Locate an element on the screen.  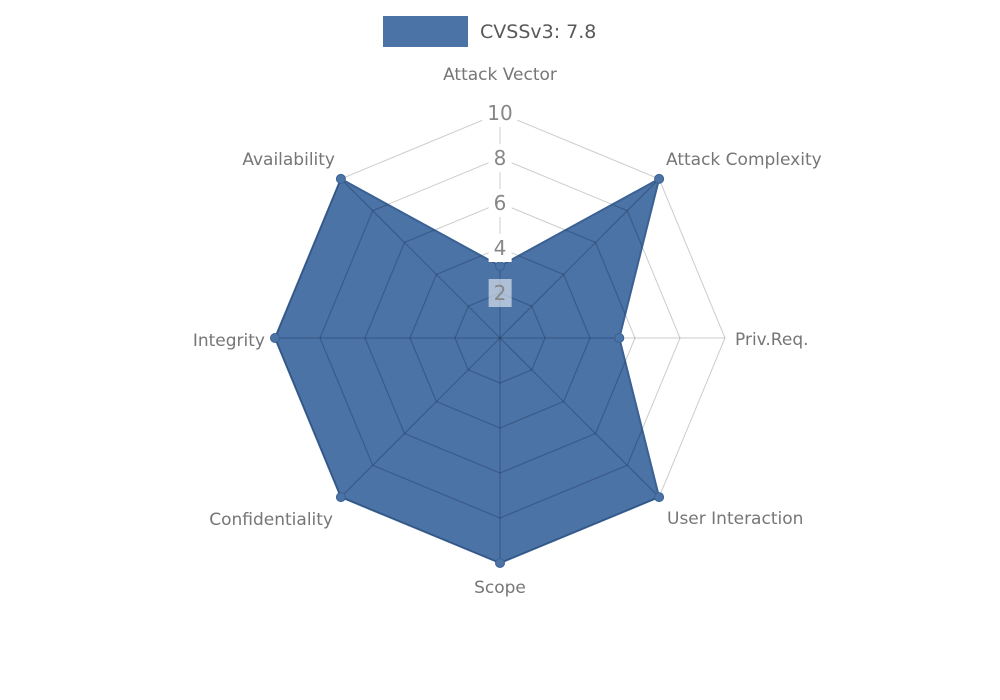
axis-label-attack-vector: Attack Vector is located at coordinates (500, 75).